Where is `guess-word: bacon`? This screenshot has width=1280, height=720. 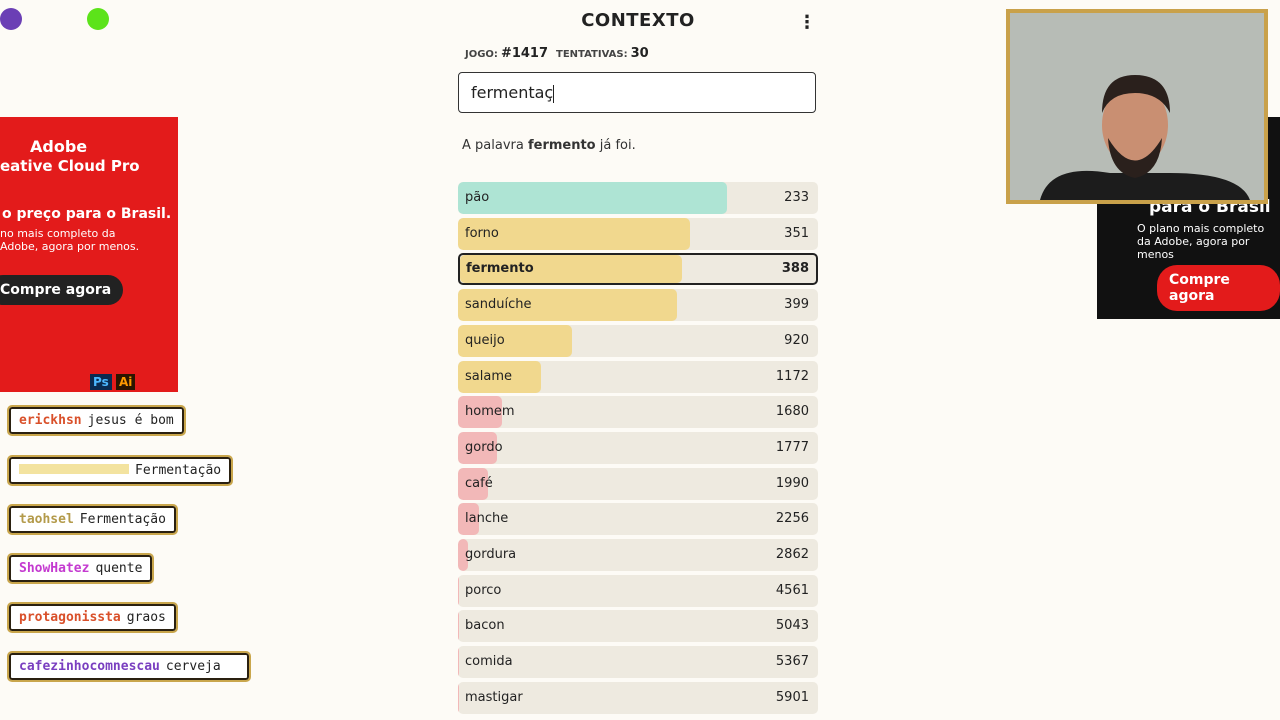 guess-word: bacon is located at coordinates (485, 626).